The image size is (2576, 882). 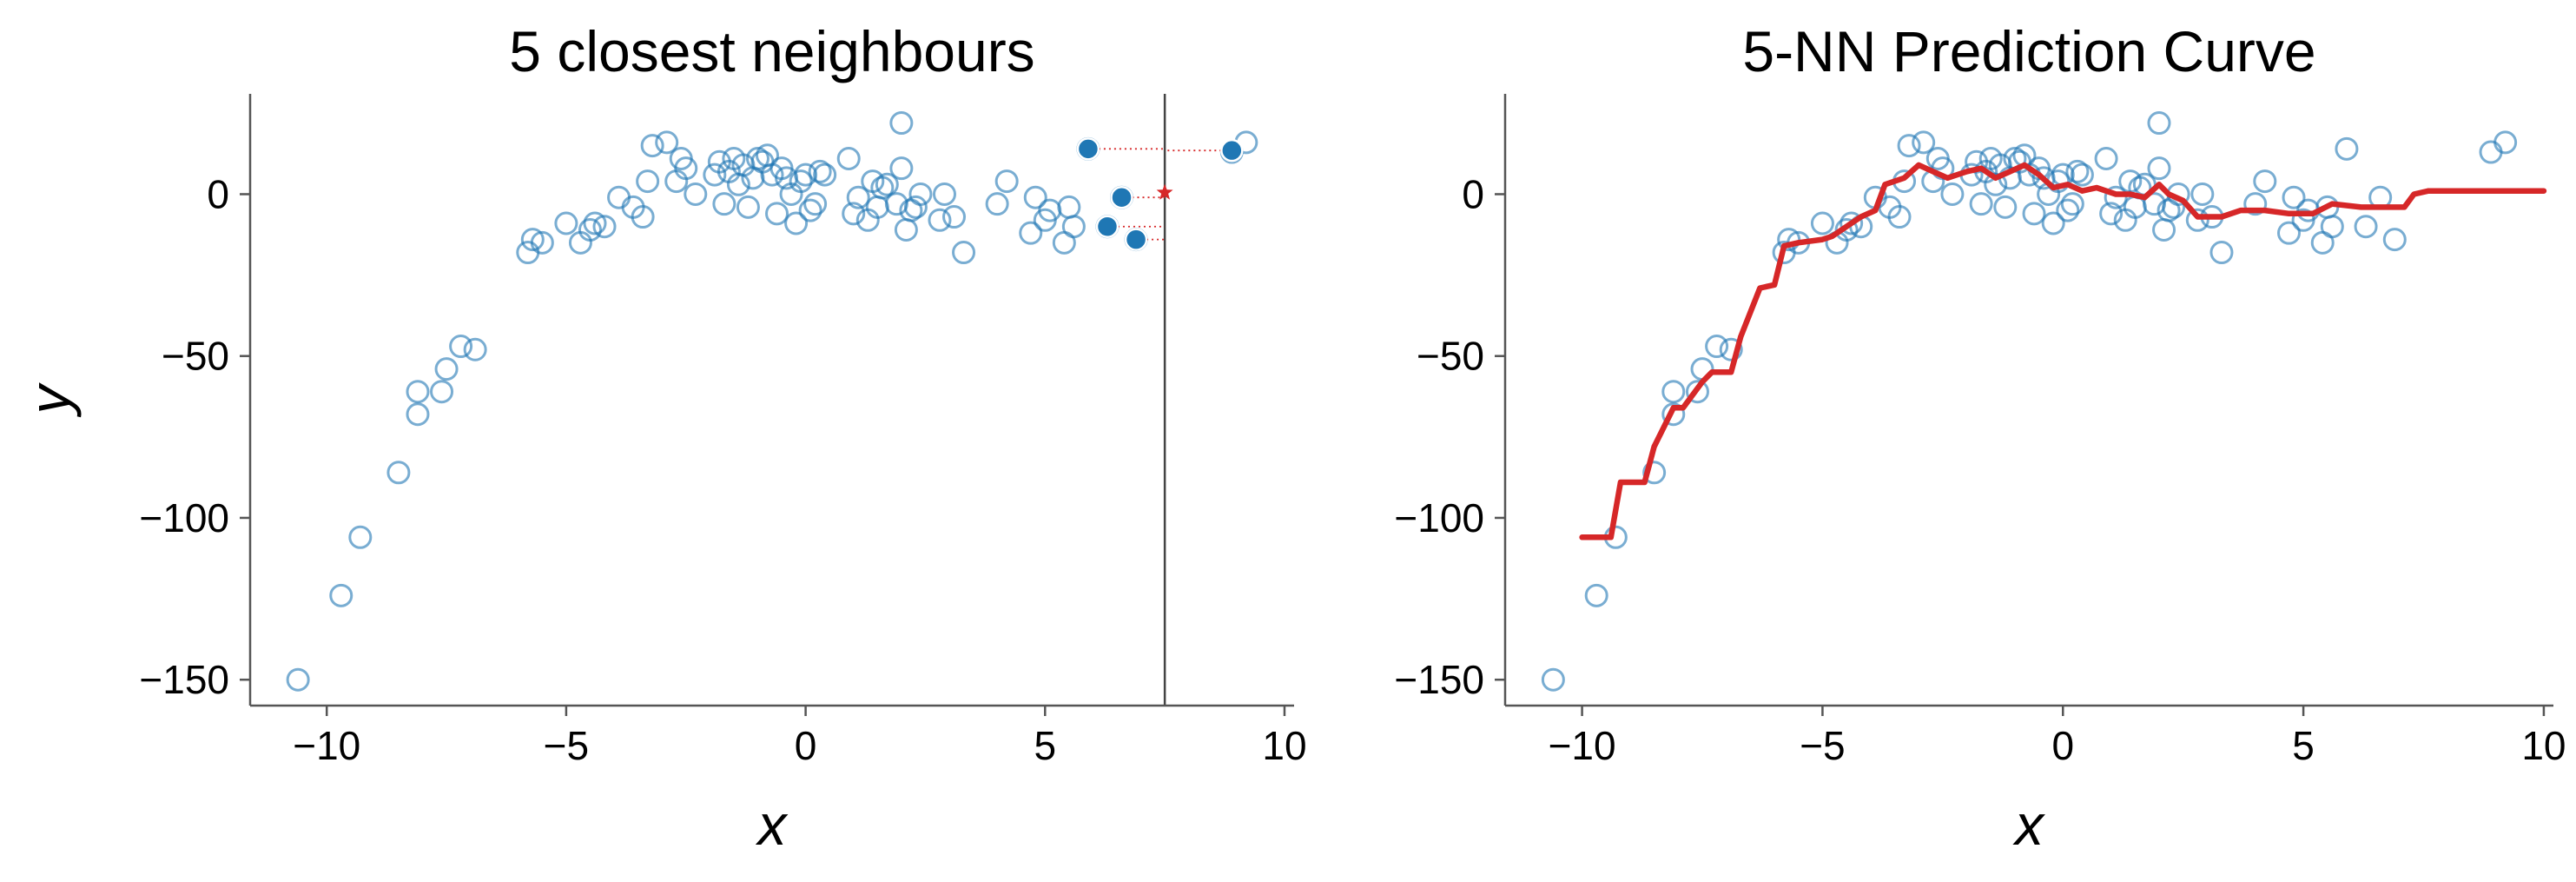 I want to click on x-tick-label: −10, so click(x=1582, y=745).